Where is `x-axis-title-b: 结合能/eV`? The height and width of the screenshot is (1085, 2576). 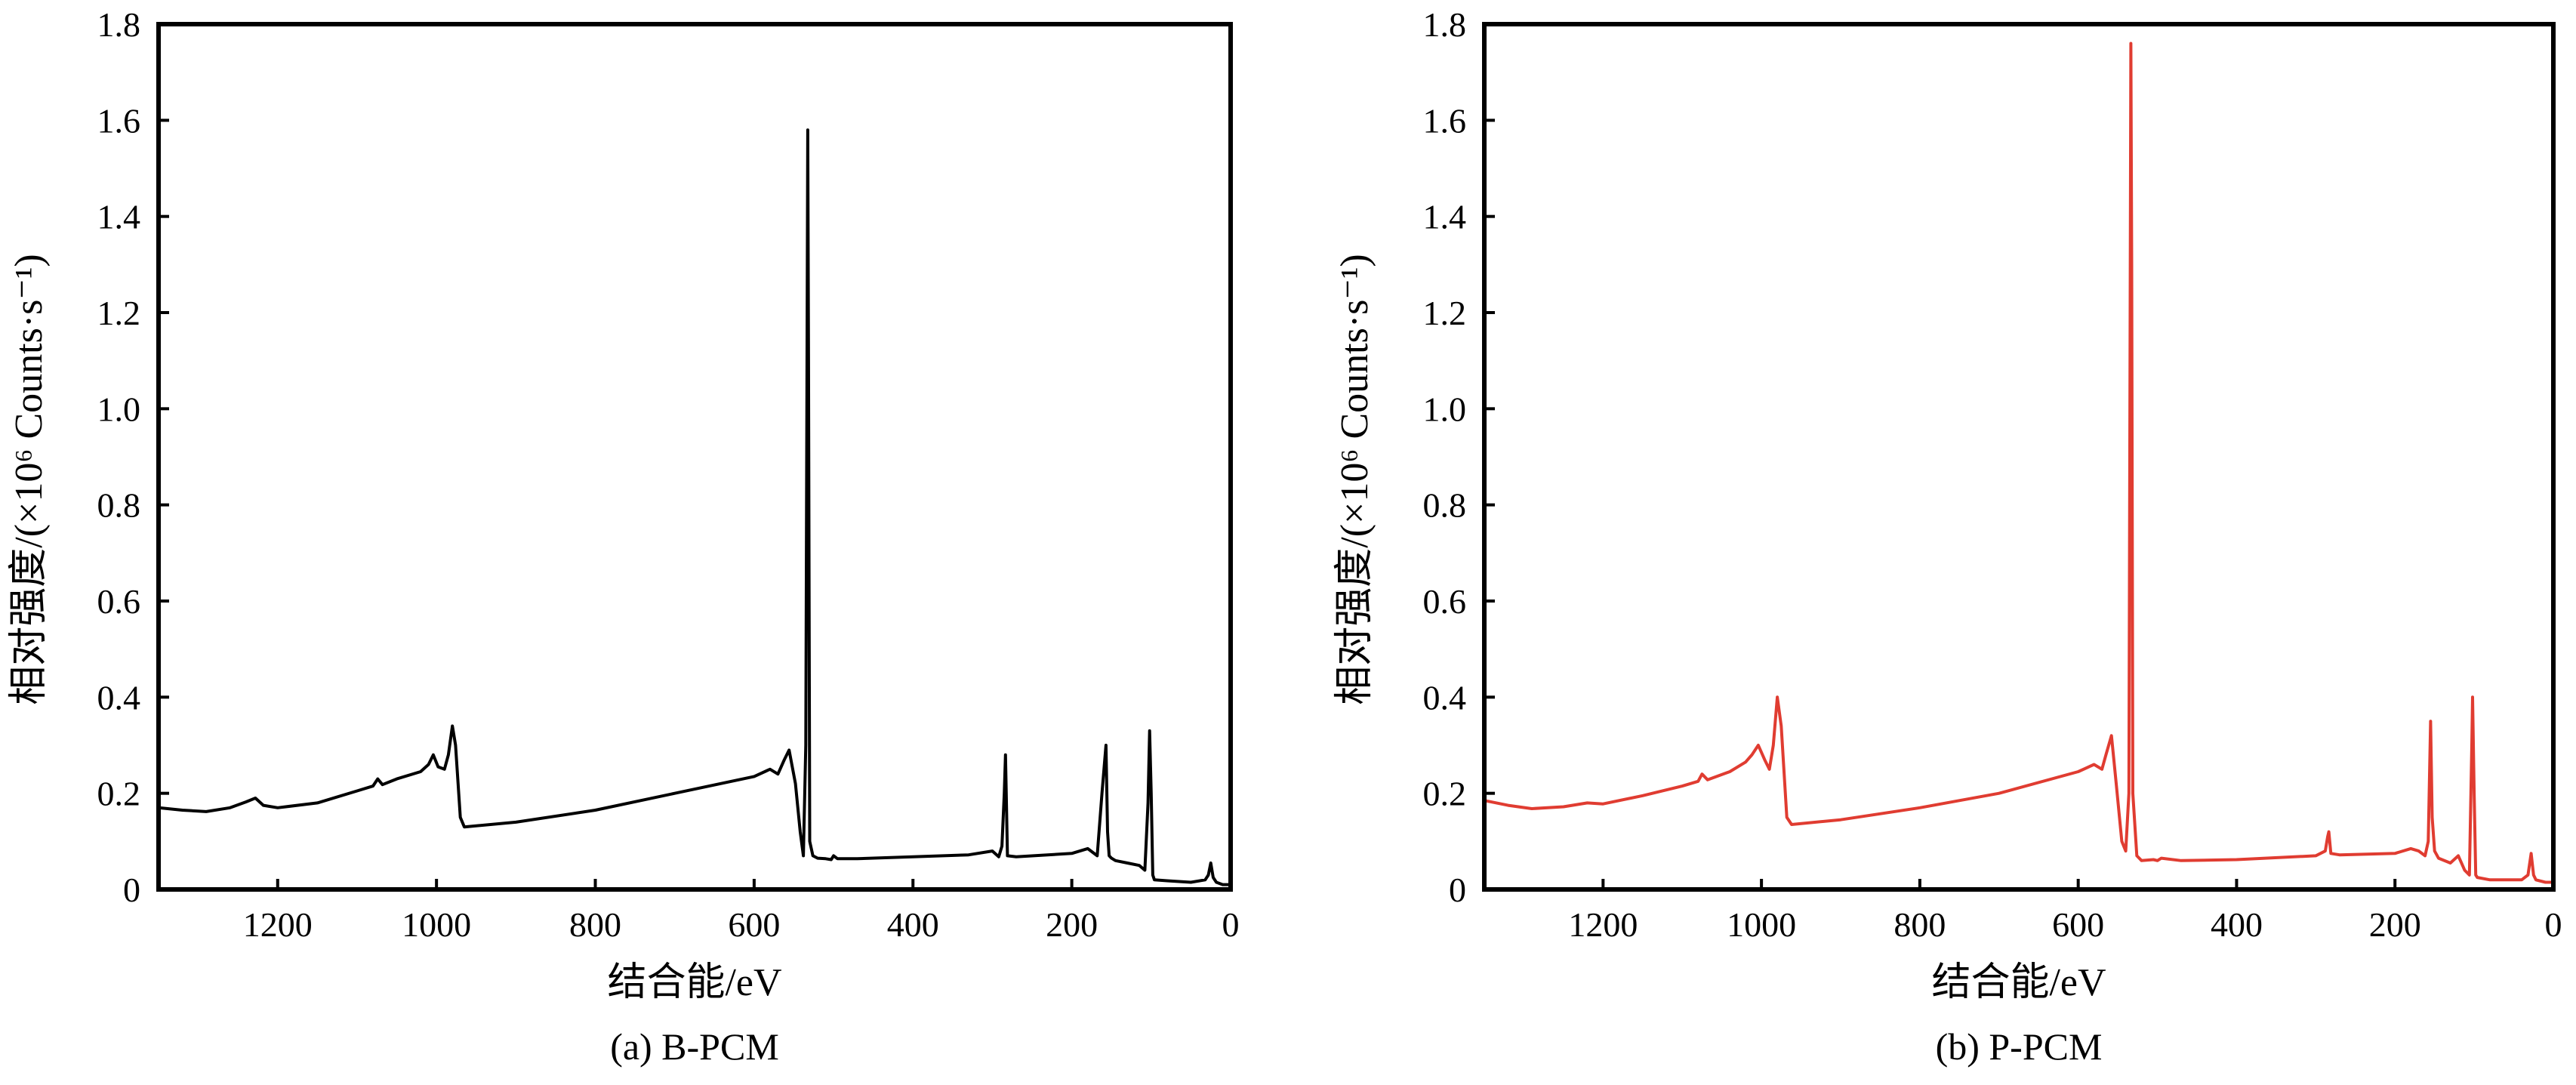
x-axis-title-b: 结合能/eV is located at coordinates (2018, 982).